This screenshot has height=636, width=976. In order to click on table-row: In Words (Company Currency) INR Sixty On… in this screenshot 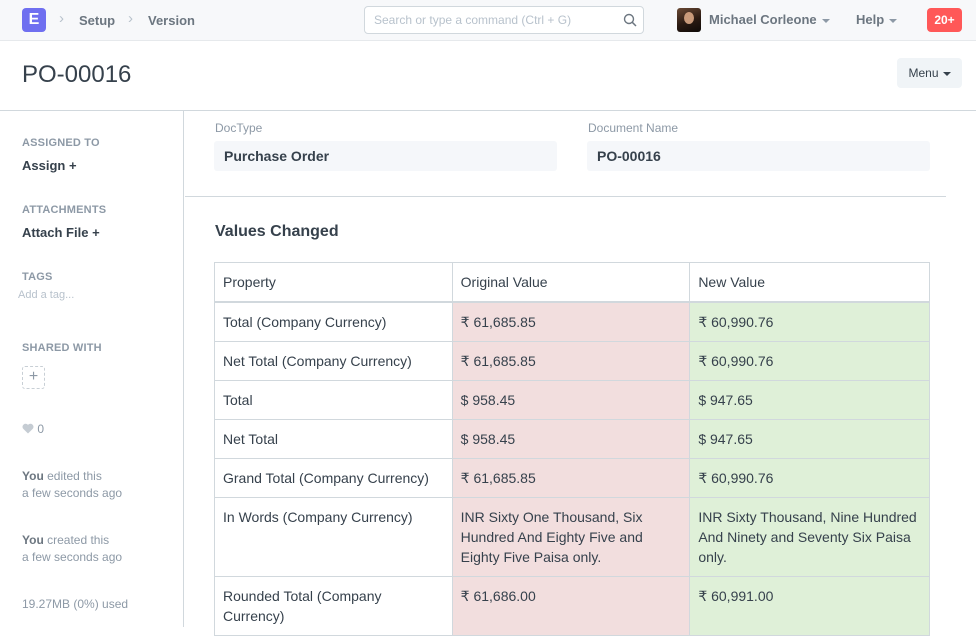, I will do `click(572, 537)`.